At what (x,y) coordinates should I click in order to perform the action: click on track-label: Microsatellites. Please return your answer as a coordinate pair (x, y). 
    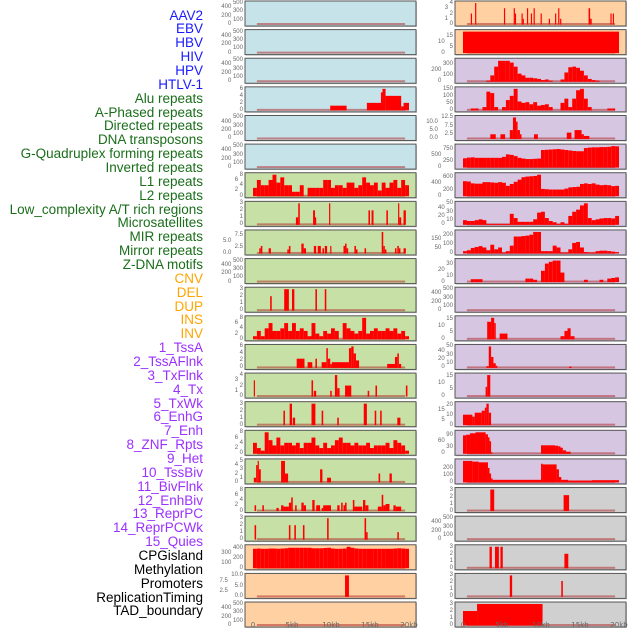
    Looking at the image, I should click on (160, 223).